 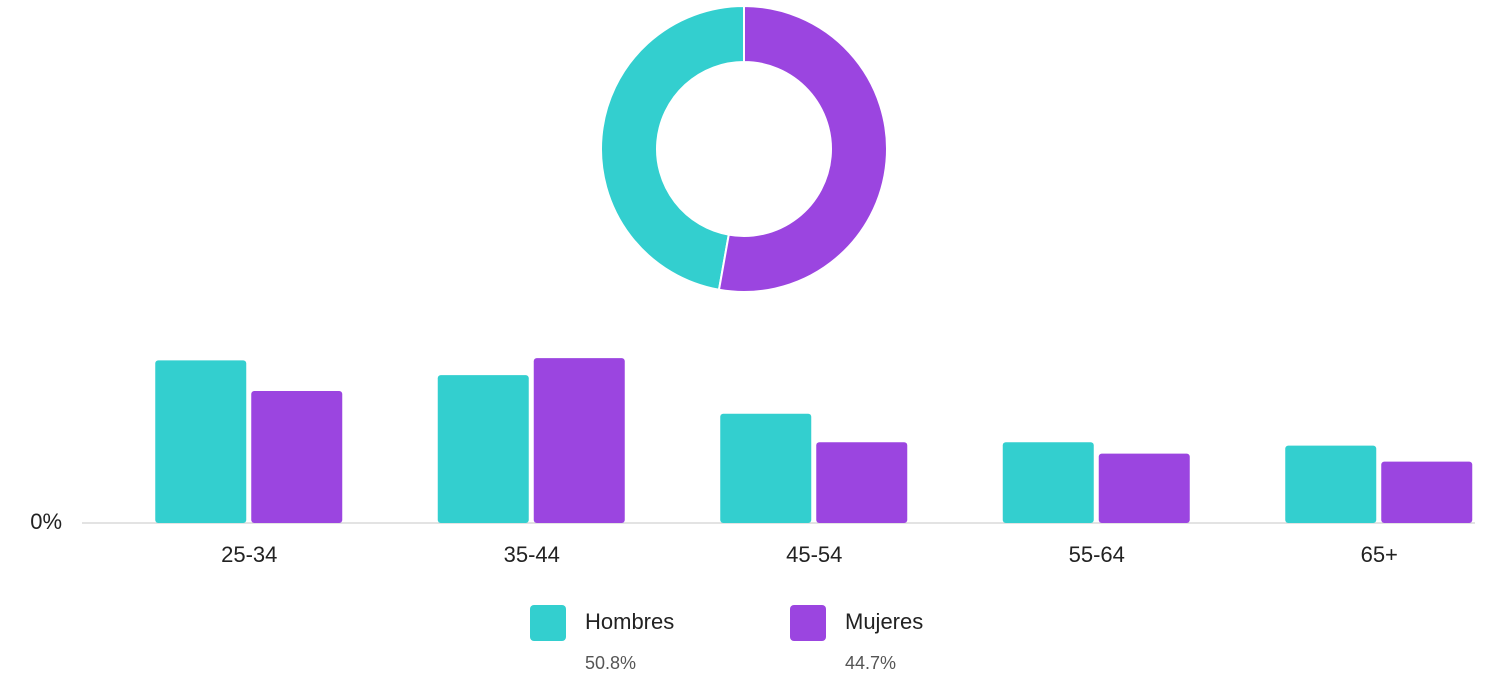 I want to click on y-tick-label: 0%, so click(x=46, y=521).